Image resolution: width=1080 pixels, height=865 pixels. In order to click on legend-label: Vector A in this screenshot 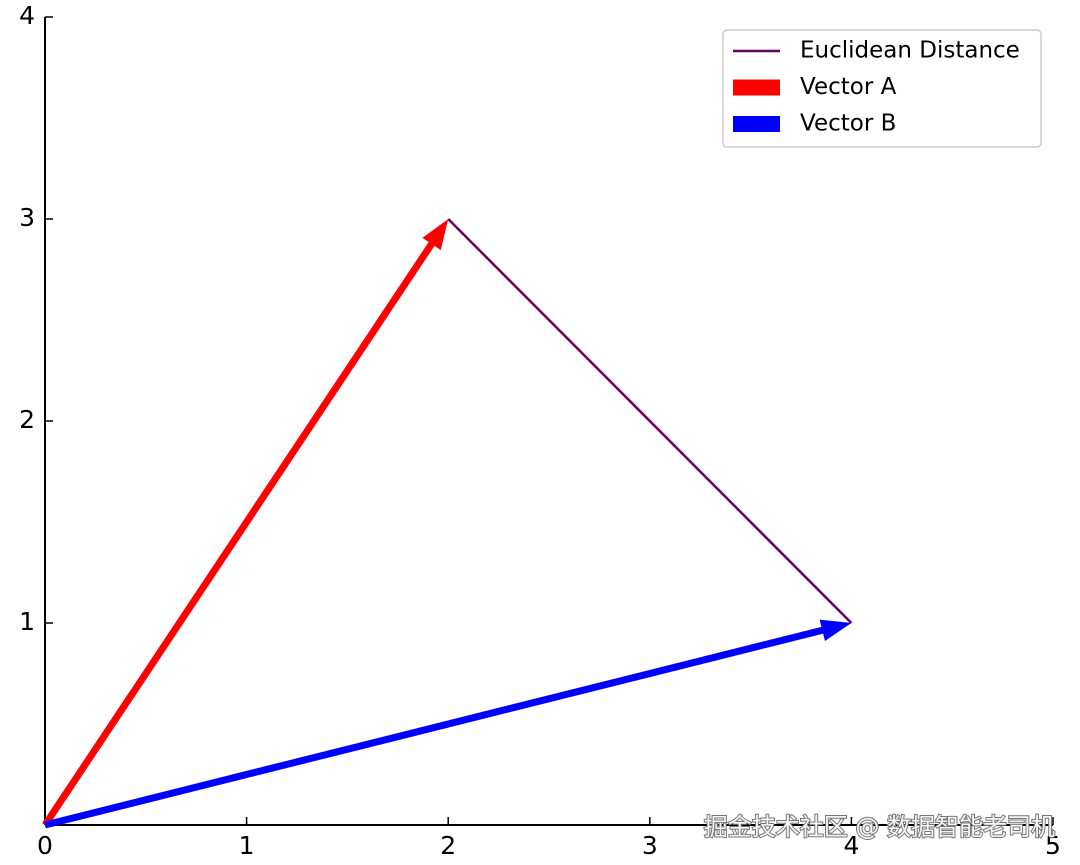, I will do `click(848, 87)`.